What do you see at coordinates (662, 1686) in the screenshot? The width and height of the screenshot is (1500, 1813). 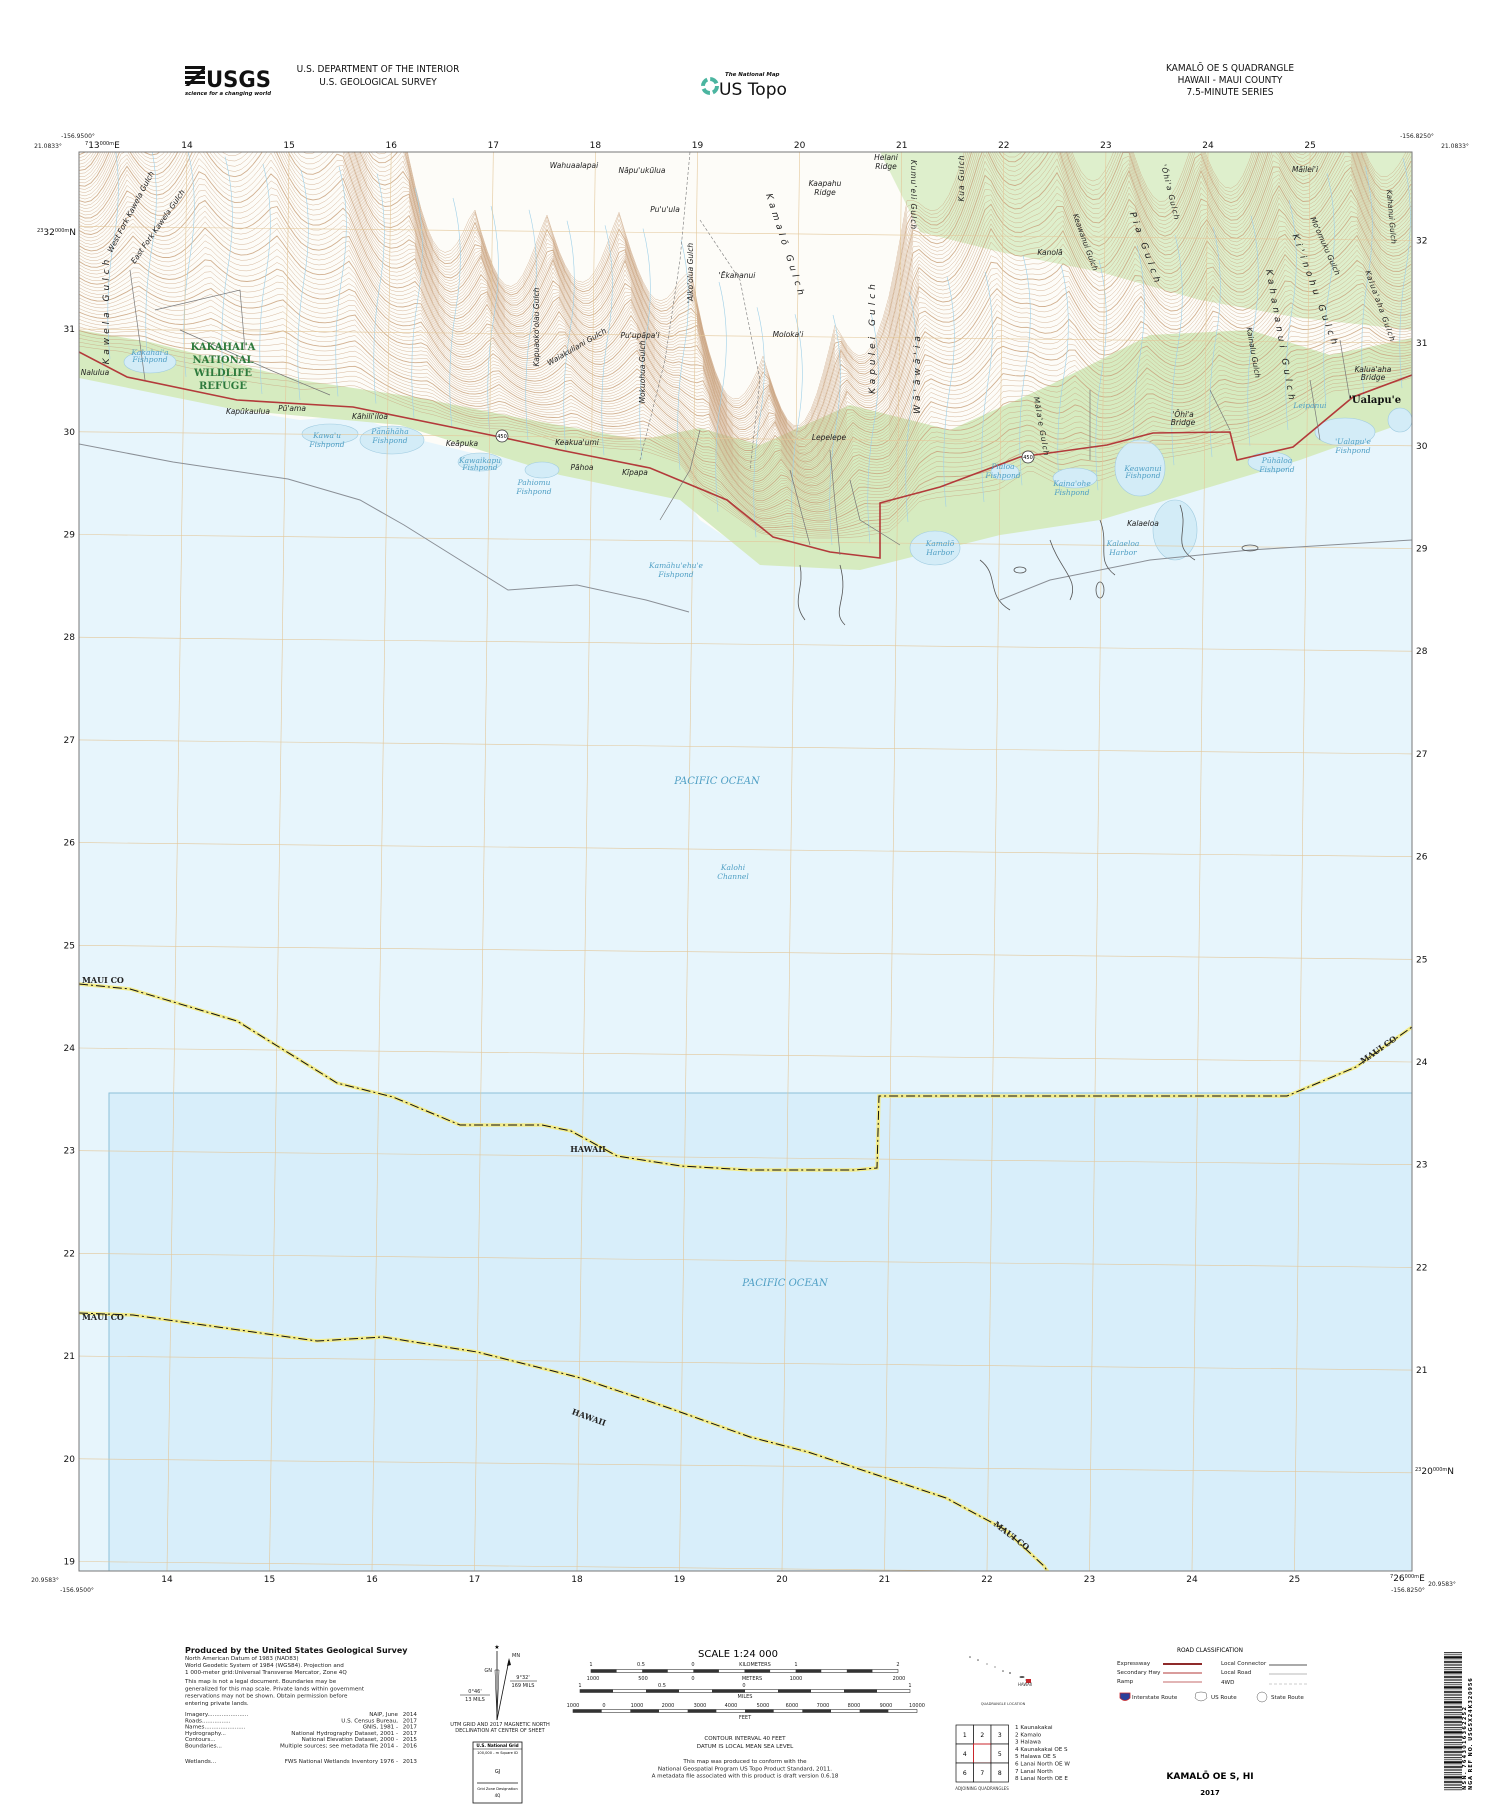 I see `mile-tick-label: 0.5` at bounding box center [662, 1686].